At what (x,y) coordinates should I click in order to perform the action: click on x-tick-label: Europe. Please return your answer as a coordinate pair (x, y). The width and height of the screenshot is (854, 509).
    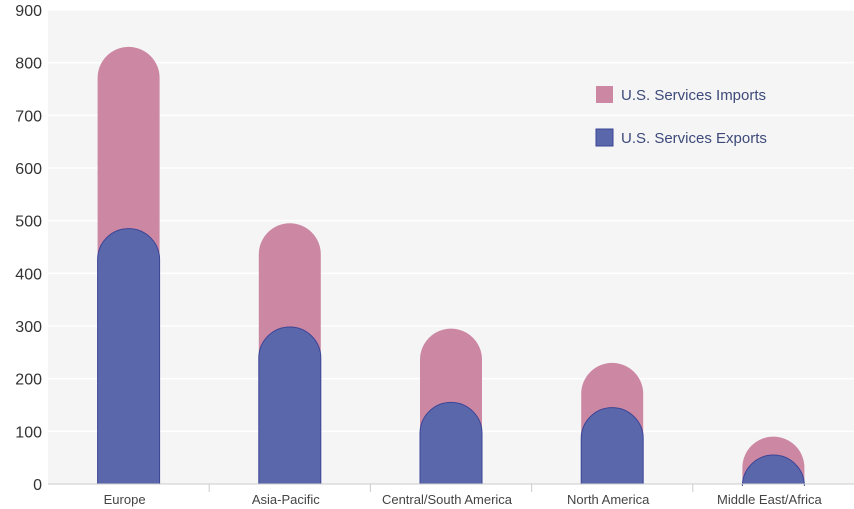
    Looking at the image, I should click on (125, 499).